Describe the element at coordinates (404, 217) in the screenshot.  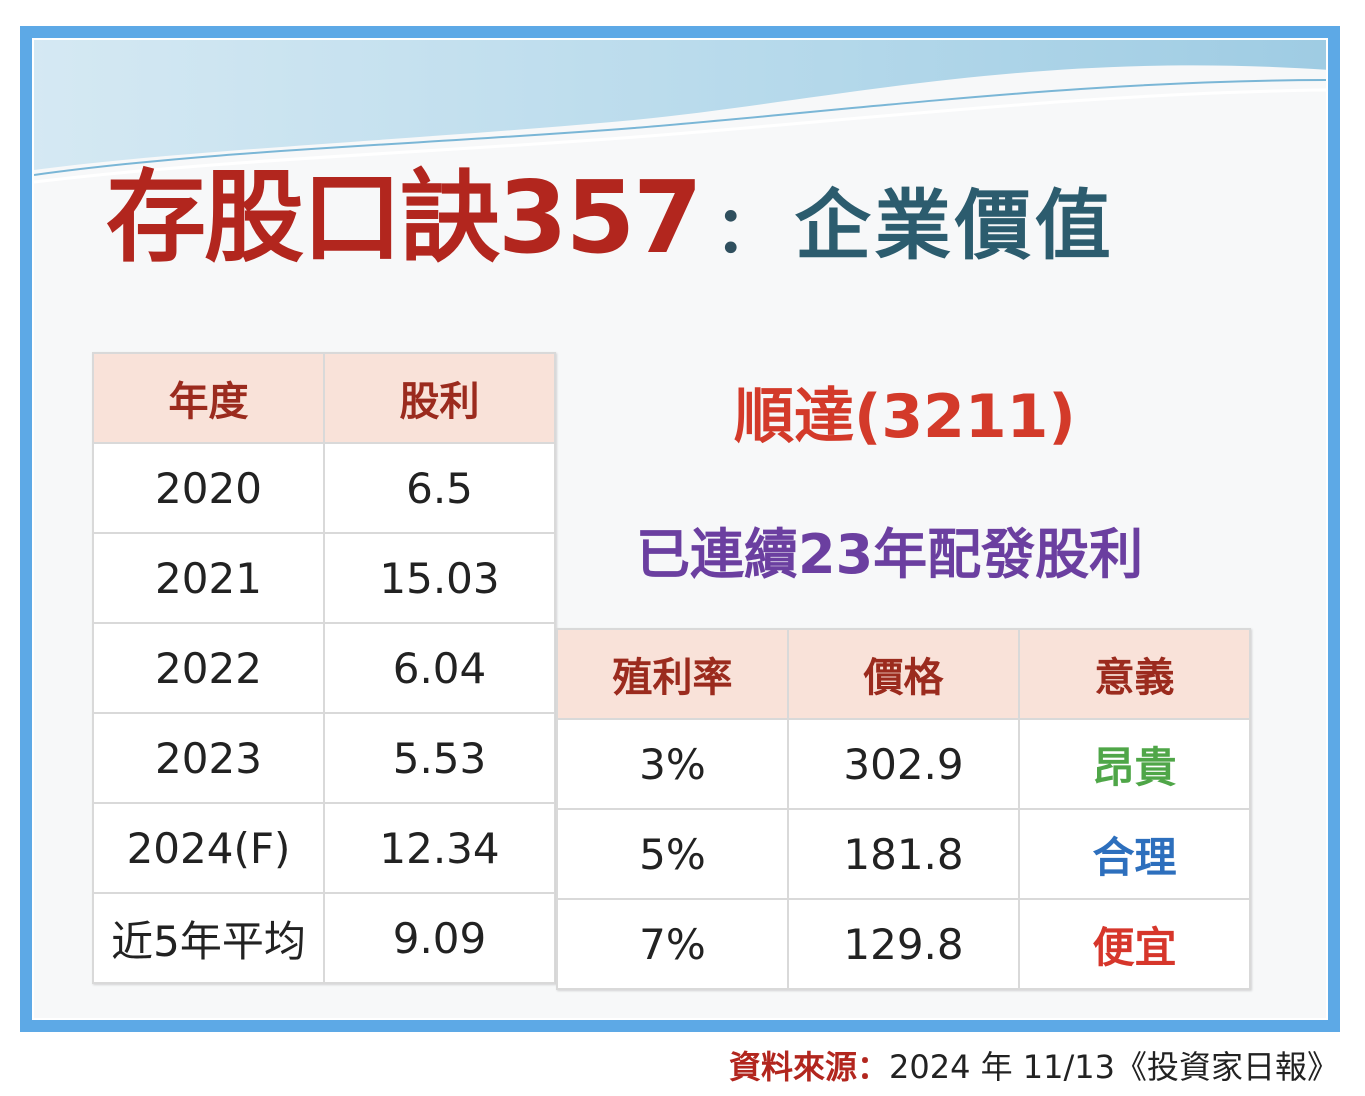
I see `title-main: 存股口訣357` at that location.